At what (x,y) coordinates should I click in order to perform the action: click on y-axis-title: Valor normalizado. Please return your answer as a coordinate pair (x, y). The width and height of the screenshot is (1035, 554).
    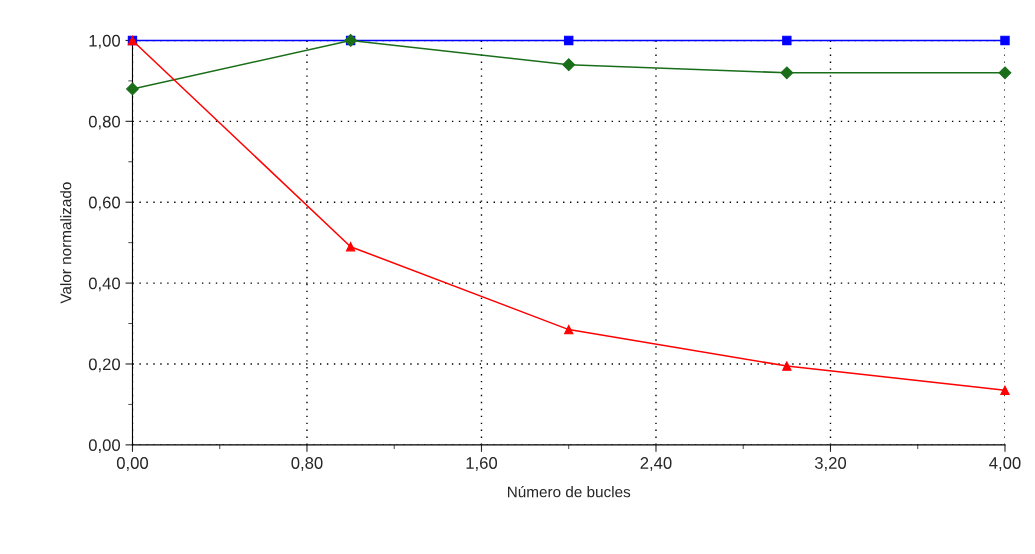
    Looking at the image, I should click on (66, 243).